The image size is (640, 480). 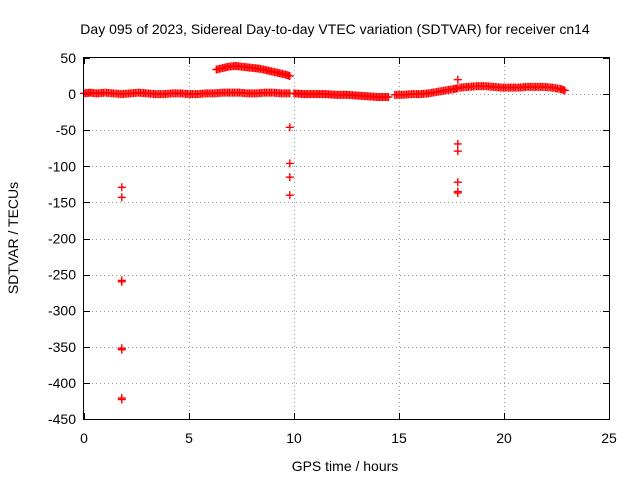 I want to click on x-tick-label: 15, so click(x=399, y=438).